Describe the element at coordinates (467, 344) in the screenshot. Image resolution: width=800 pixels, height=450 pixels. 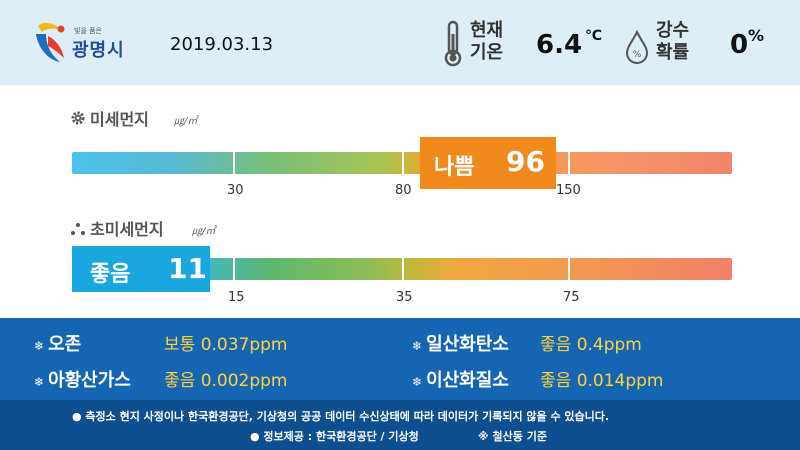
I see `pollutant-name: 일산화탄소` at that location.